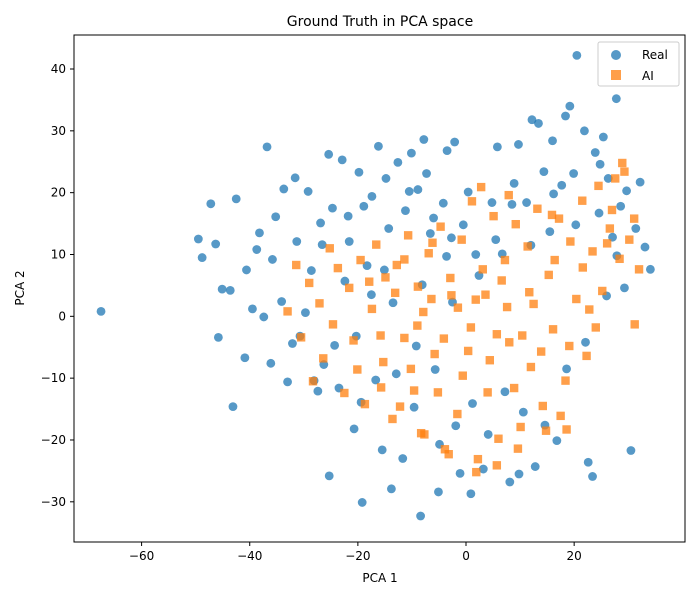 The image size is (700, 600). I want to click on y-tick-label: −10, so click(53, 378).